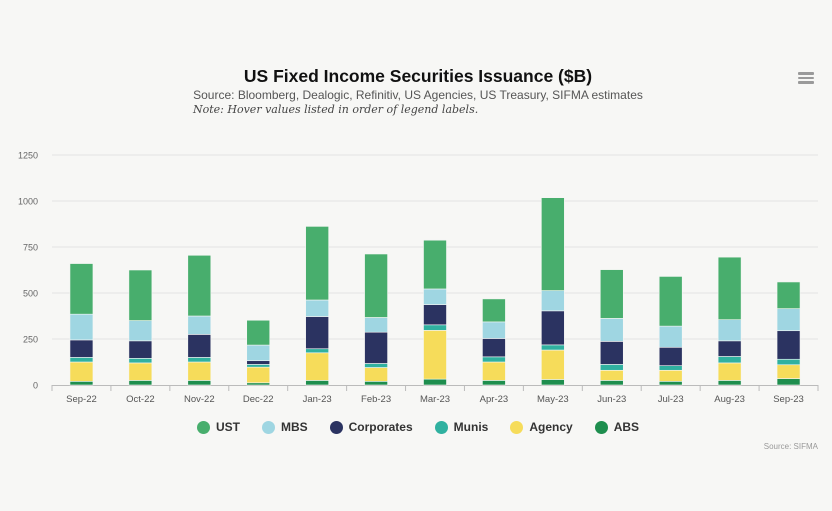 Image resolution: width=832 pixels, height=511 pixels. I want to click on x-tick-label: May-23, so click(553, 399).